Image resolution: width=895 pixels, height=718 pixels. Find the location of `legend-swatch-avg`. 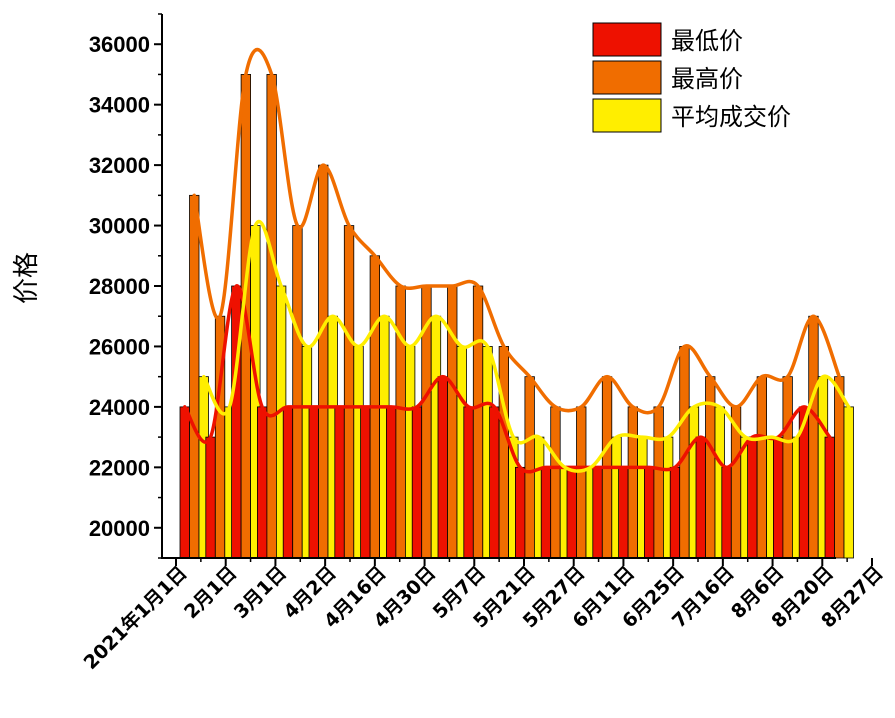

legend-swatch-avg is located at coordinates (627, 115).